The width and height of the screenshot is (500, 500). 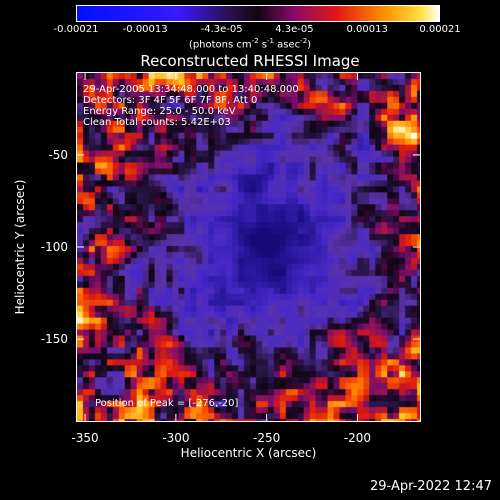 I want to click on image-title: Reconstructed RHESSI Image, so click(x=250, y=61).